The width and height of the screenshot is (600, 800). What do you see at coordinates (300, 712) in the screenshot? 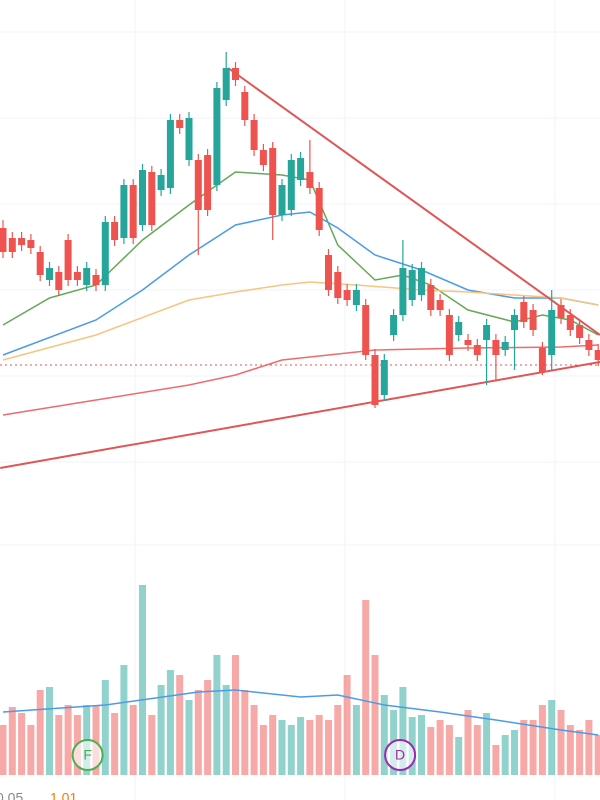
I see `volume-average` at bounding box center [300, 712].